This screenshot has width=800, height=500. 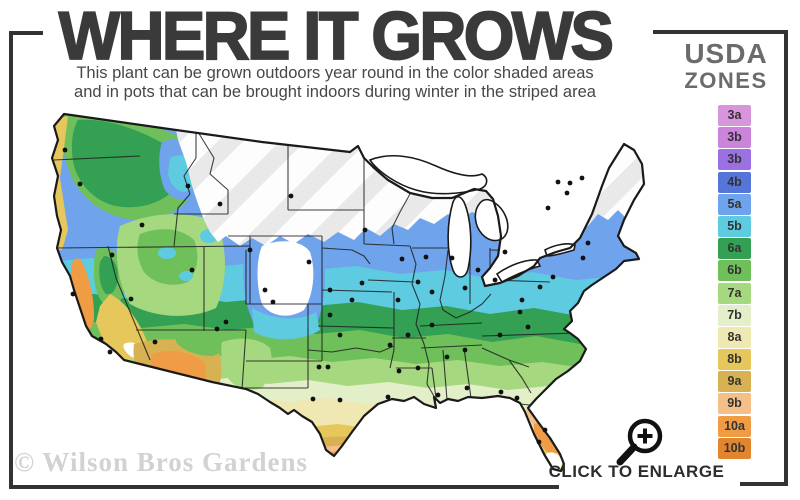 What do you see at coordinates (734, 115) in the screenshot?
I see `legend-zone-3a: 3a` at bounding box center [734, 115].